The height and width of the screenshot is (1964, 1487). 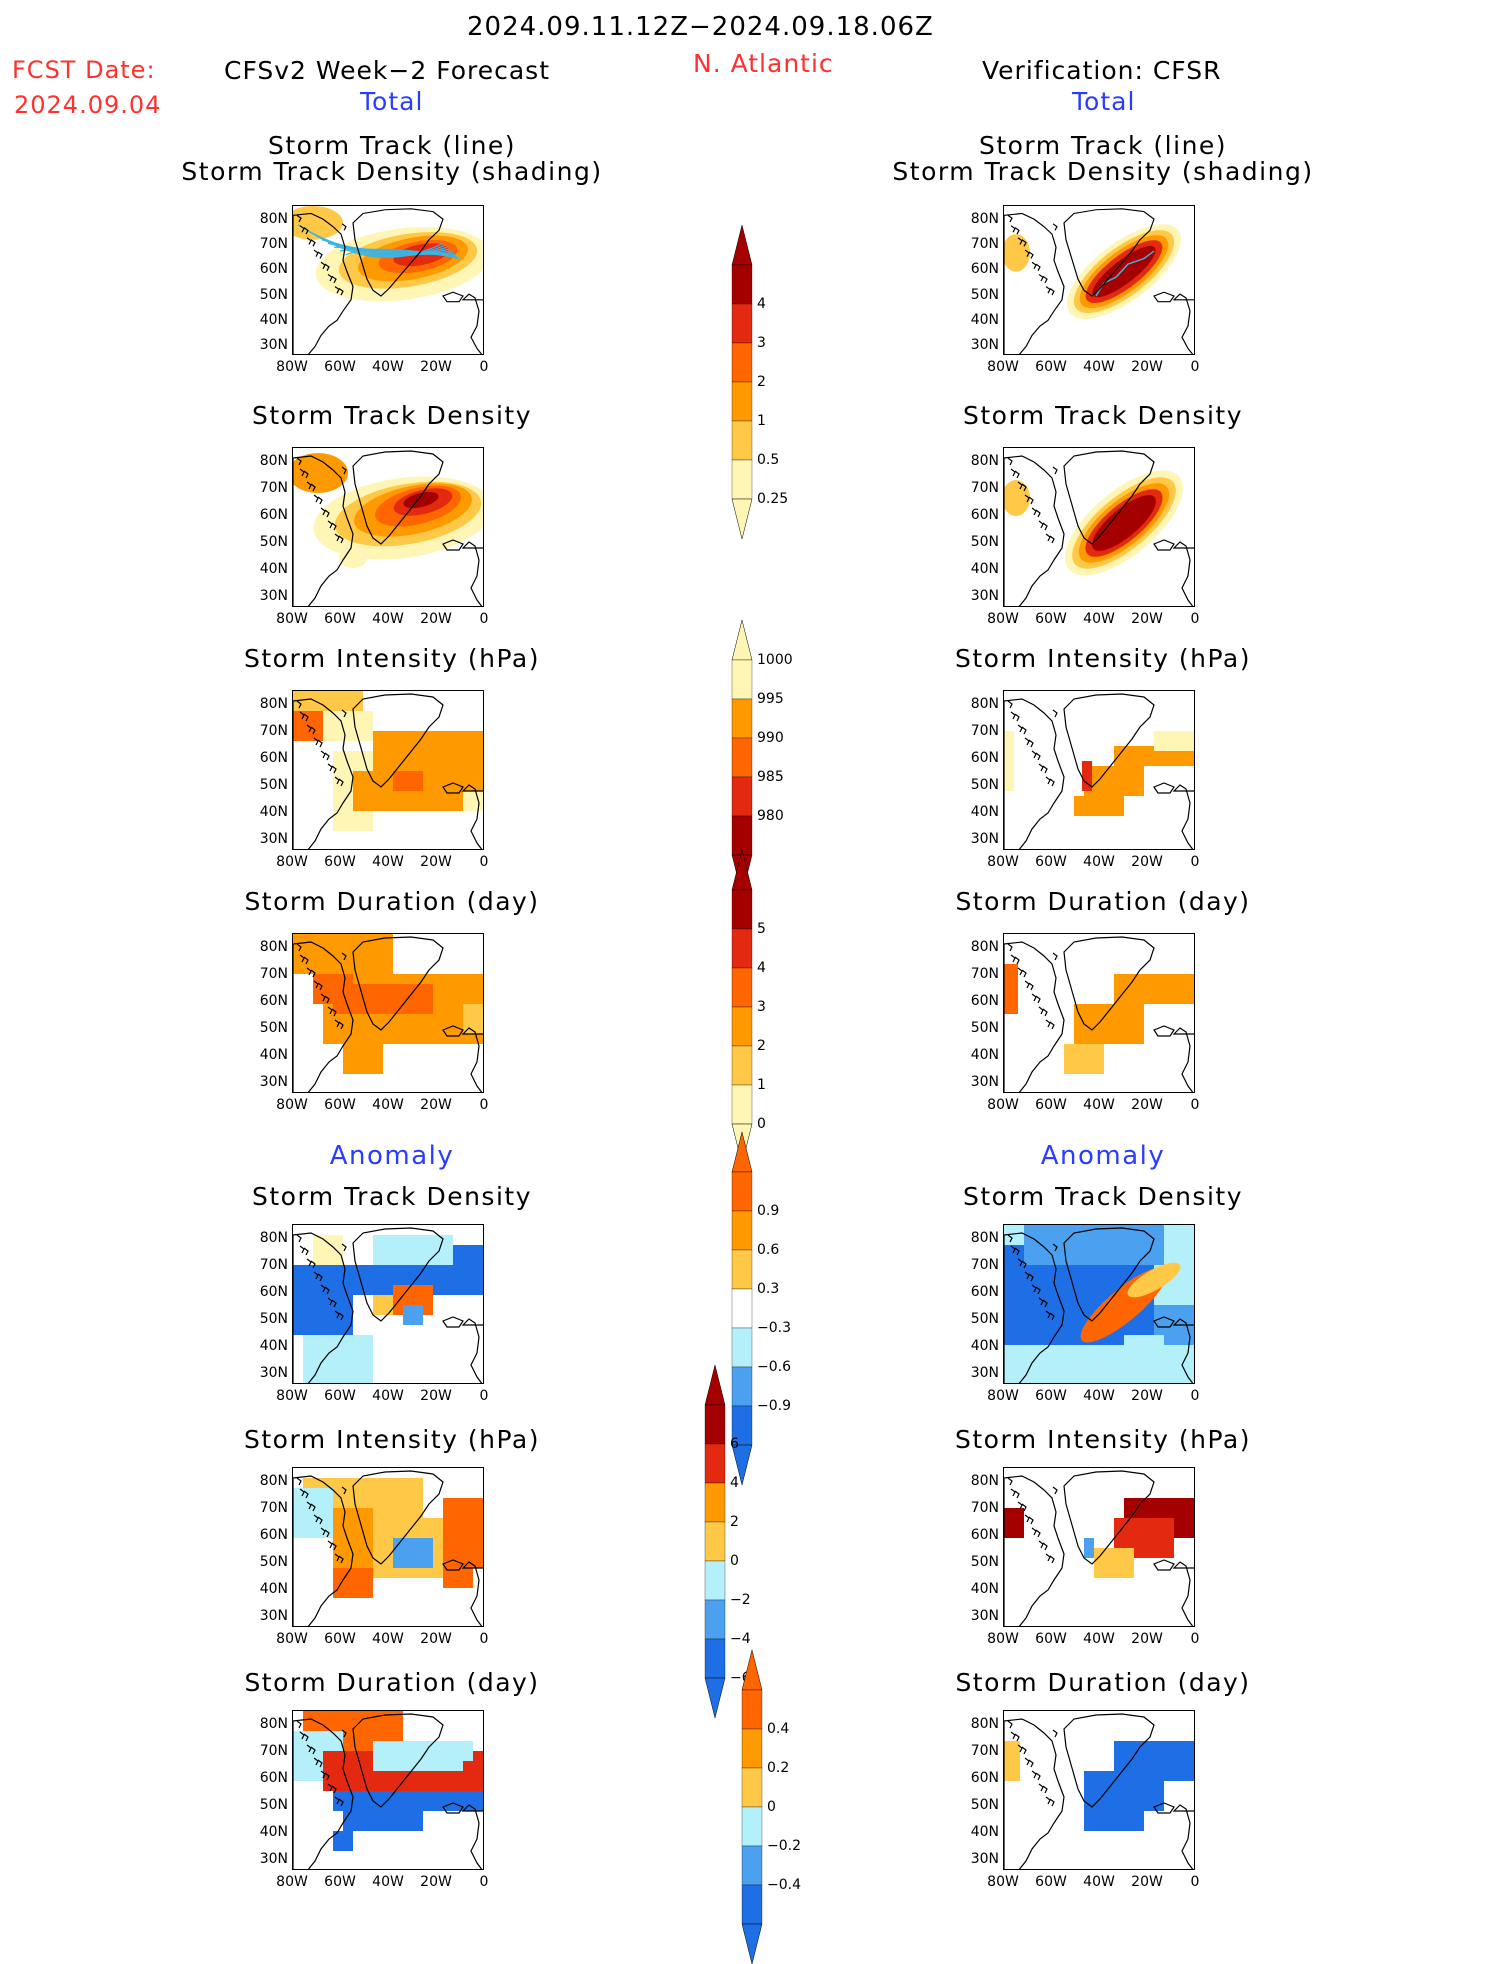 I want to click on colorbar-label: 0.2, so click(x=778, y=1768).